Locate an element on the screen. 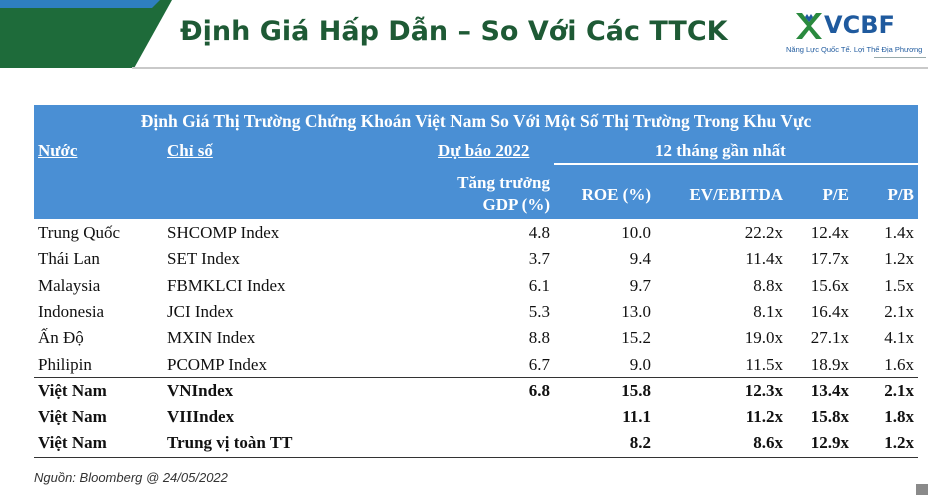  cell-pb: 1.6x is located at coordinates (899, 364).